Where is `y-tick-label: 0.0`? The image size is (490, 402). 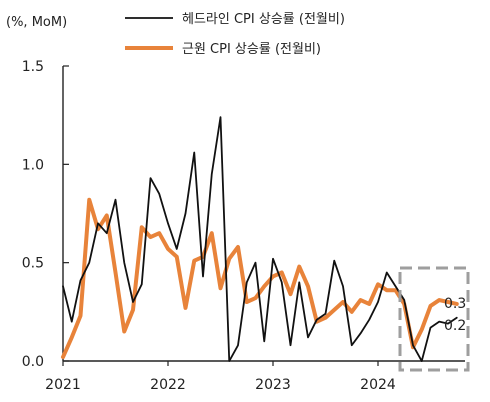 y-tick-label: 0.0 is located at coordinates (33, 362).